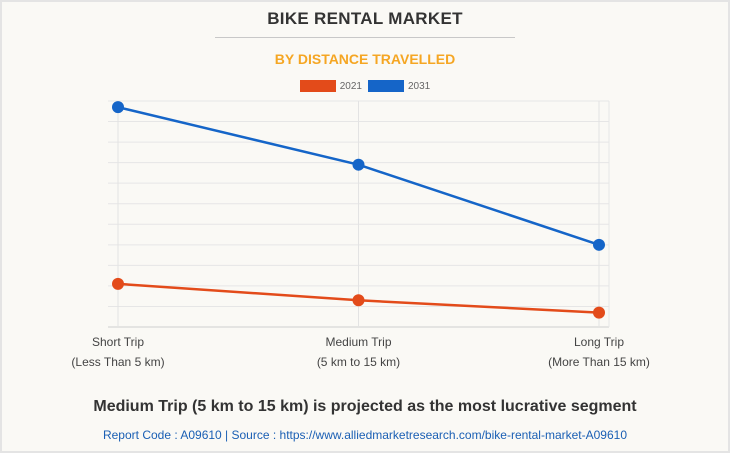  I want to click on legend-label-2021: 2021, so click(350, 86).